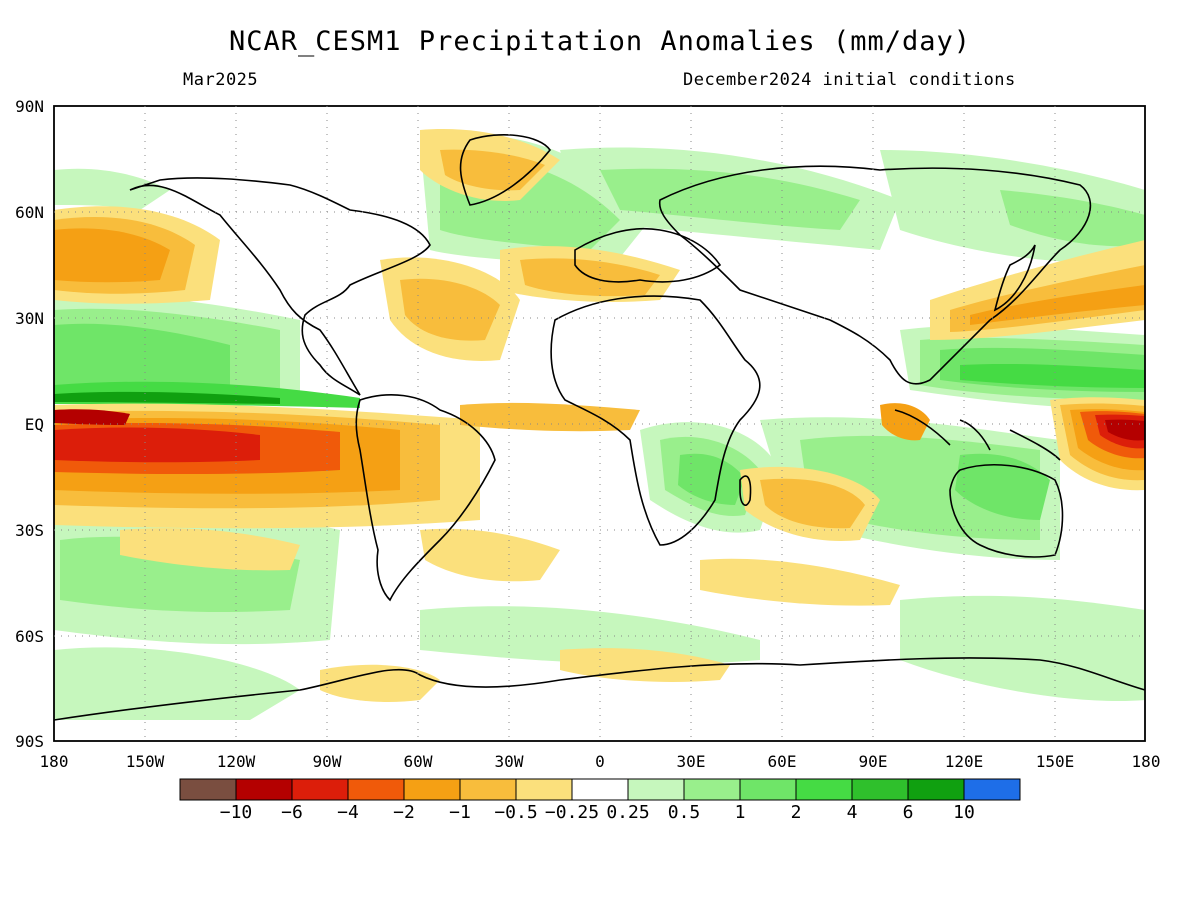  I want to click on lon-label-0: 0, so click(600, 761).